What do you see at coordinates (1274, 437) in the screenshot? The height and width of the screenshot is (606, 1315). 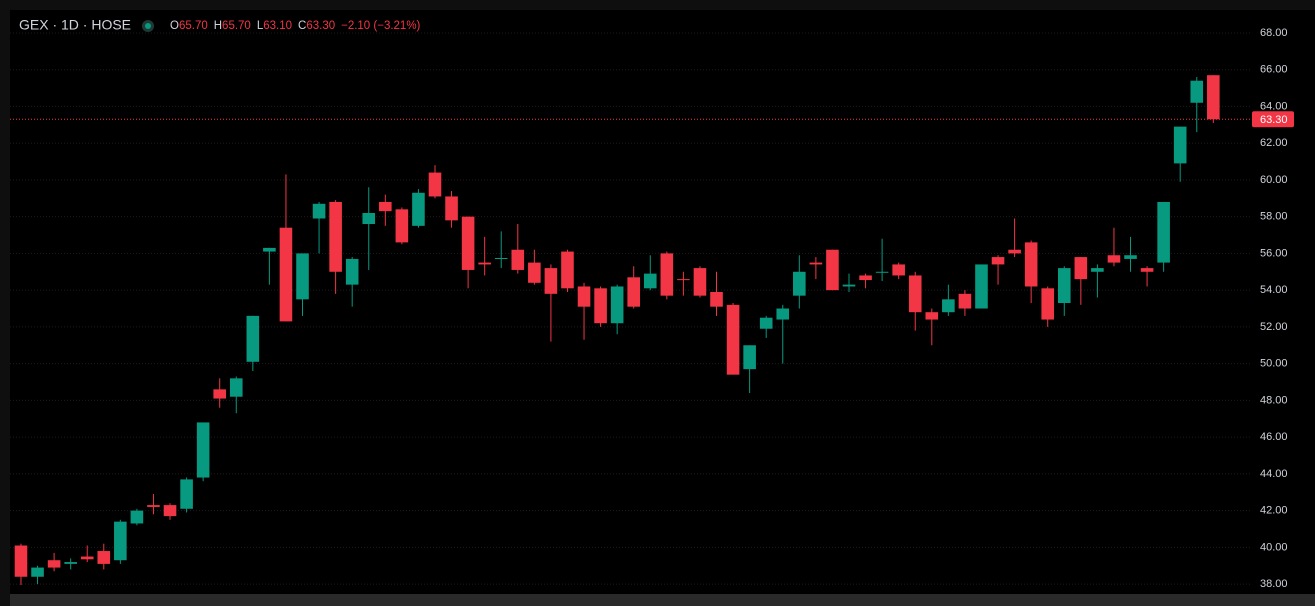 I see `y-tick-label: 46.00` at bounding box center [1274, 437].